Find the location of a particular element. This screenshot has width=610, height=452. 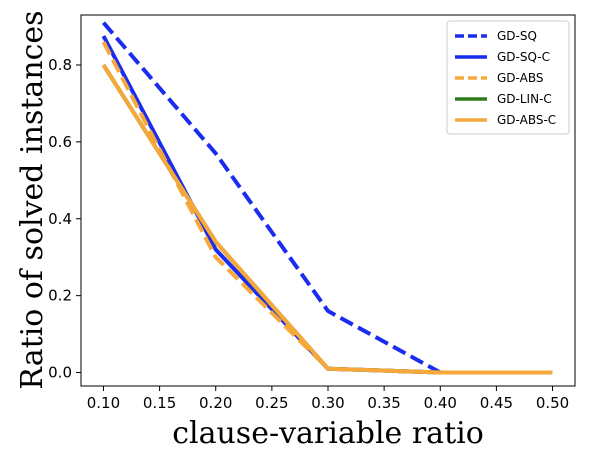

x-tick-label: 0.25 is located at coordinates (271, 403).